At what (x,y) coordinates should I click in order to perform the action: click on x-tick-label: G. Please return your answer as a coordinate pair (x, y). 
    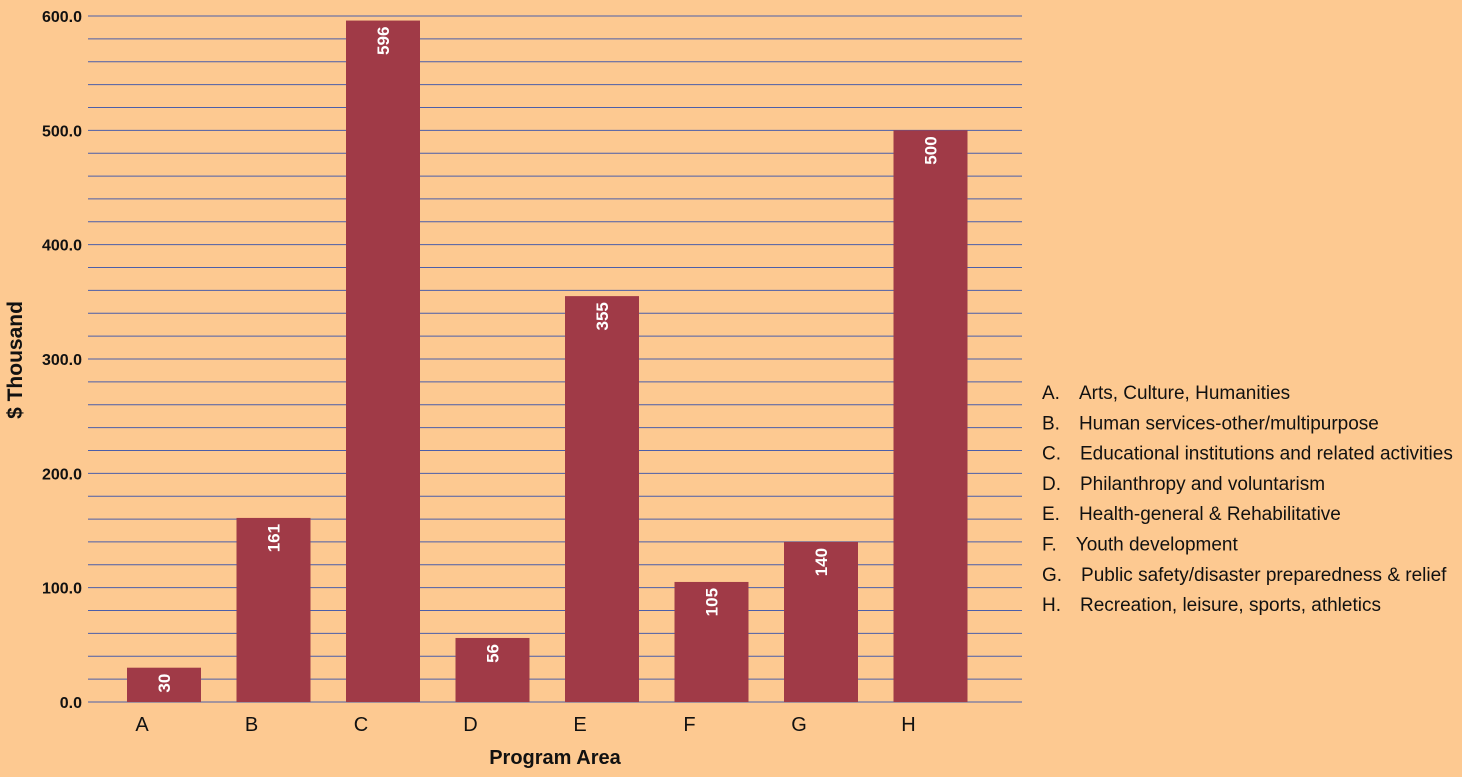
    Looking at the image, I should click on (799, 725).